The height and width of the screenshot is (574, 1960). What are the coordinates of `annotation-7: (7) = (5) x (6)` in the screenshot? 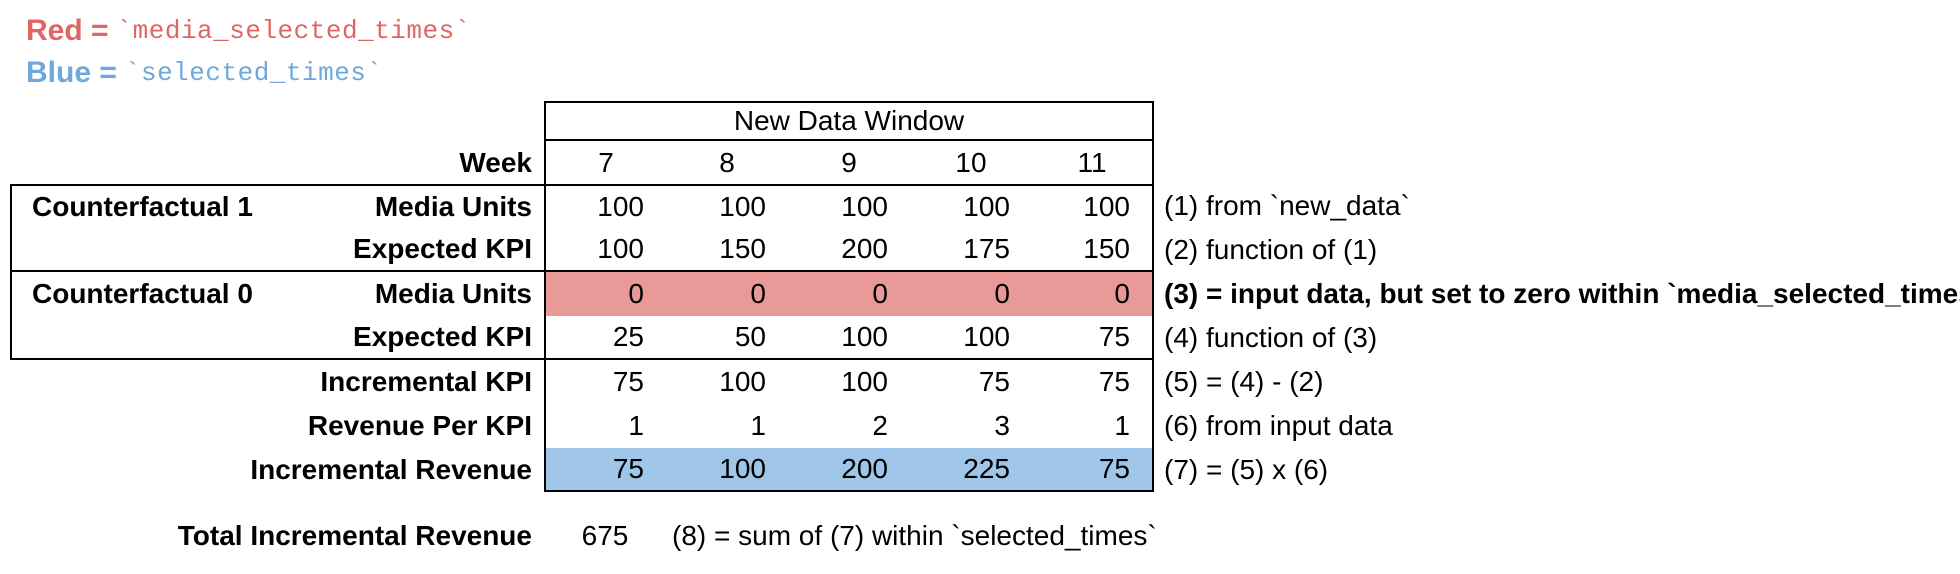 It's located at (1246, 469).